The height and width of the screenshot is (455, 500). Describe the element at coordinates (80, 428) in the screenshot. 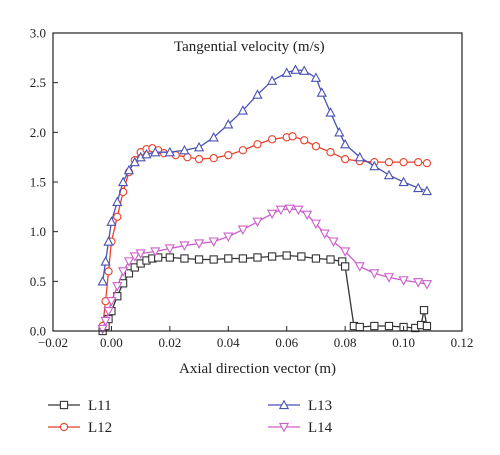

I see `legend-item-L12: L12` at that location.